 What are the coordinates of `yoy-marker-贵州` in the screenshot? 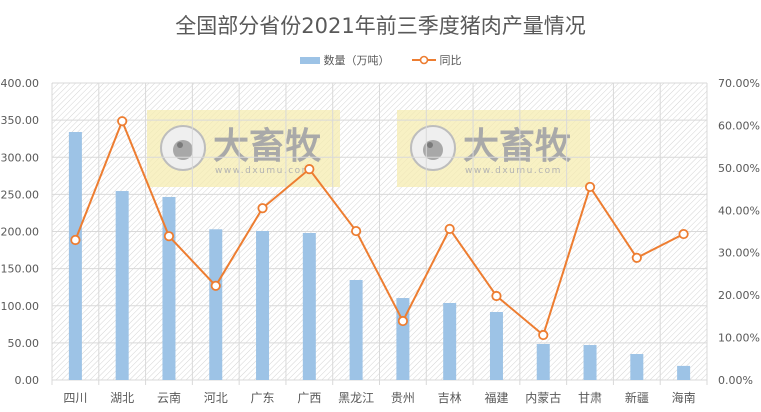 It's located at (402, 321).